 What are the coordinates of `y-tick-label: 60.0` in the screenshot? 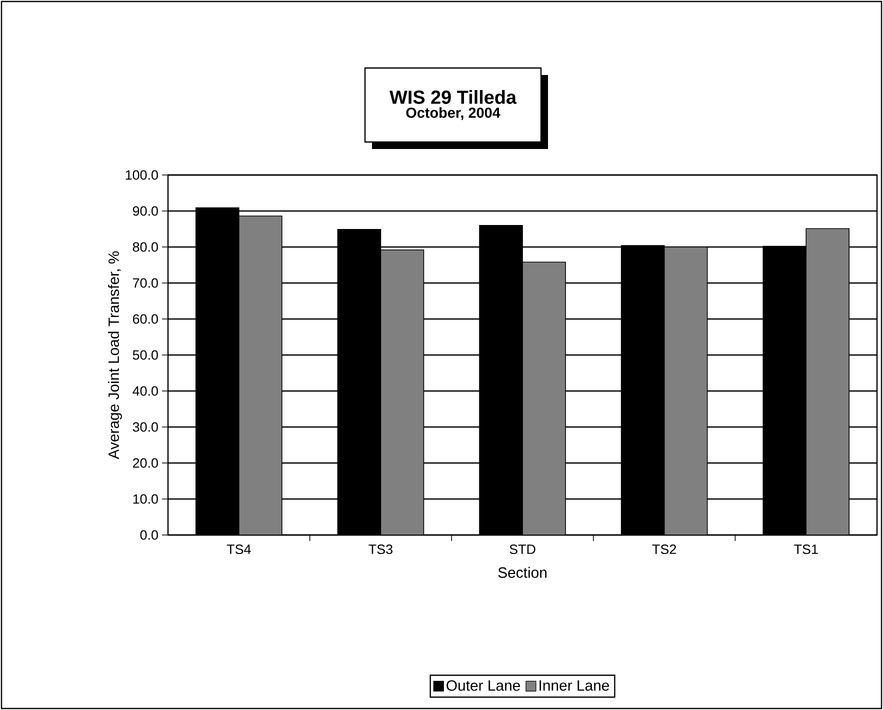 It's located at (145, 319).